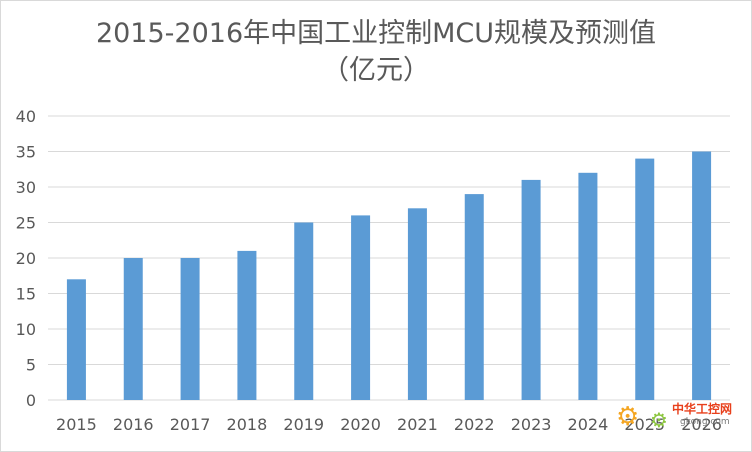 This screenshot has width=752, height=452. What do you see at coordinates (588, 286) in the screenshot?
I see `bar-2024` at bounding box center [588, 286].